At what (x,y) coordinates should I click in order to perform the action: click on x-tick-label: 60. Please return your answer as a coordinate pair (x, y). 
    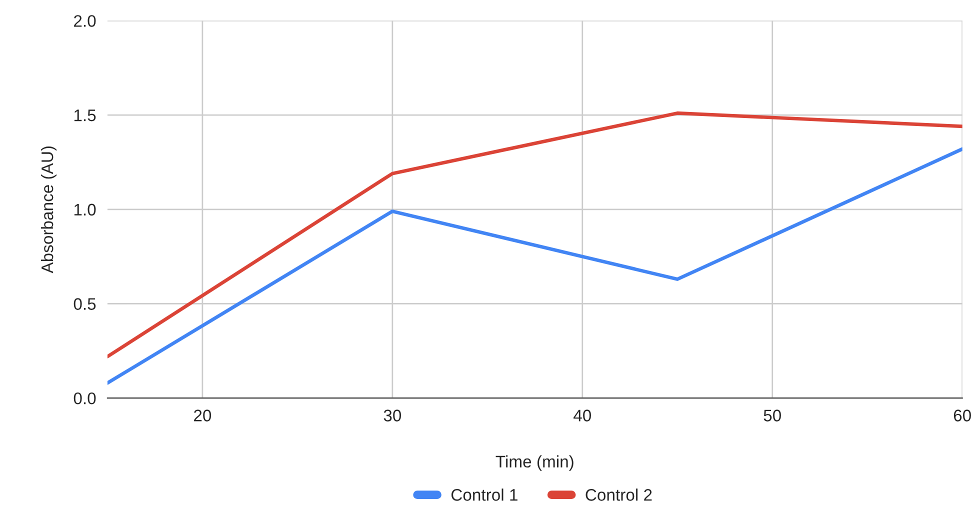
    Looking at the image, I should click on (962, 416).